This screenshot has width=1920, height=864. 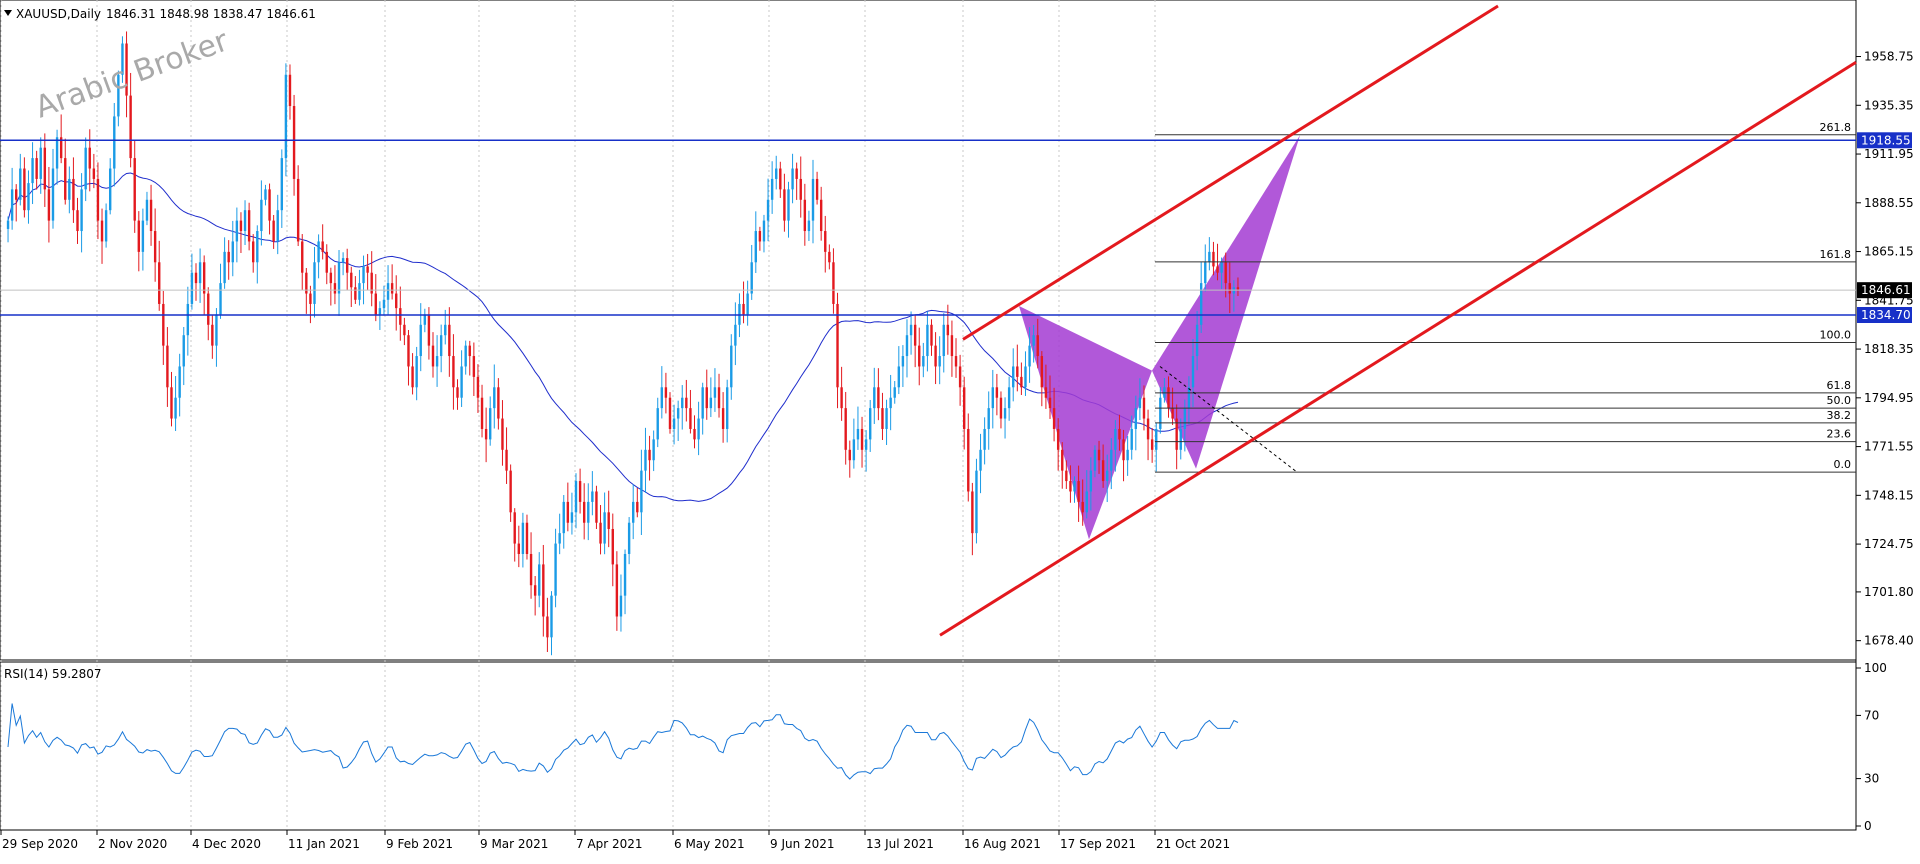 What do you see at coordinates (1884, 140) in the screenshot?
I see `level-price-tag` at bounding box center [1884, 140].